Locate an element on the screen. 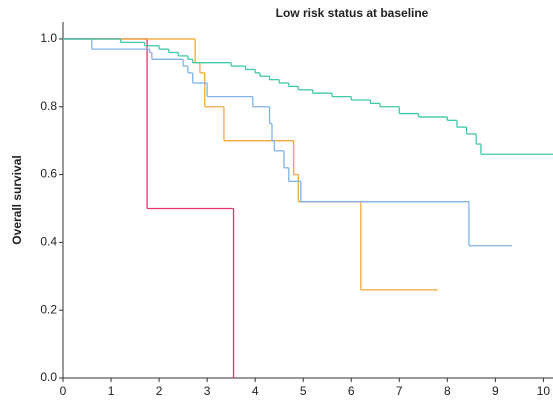 The height and width of the screenshot is (400, 553). x-tick-label: 0 is located at coordinates (63, 391).